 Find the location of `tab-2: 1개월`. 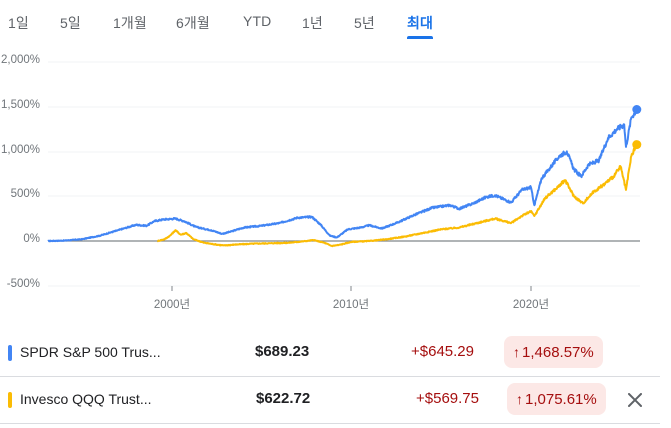

tab-2: 1개월 is located at coordinates (130, 23).